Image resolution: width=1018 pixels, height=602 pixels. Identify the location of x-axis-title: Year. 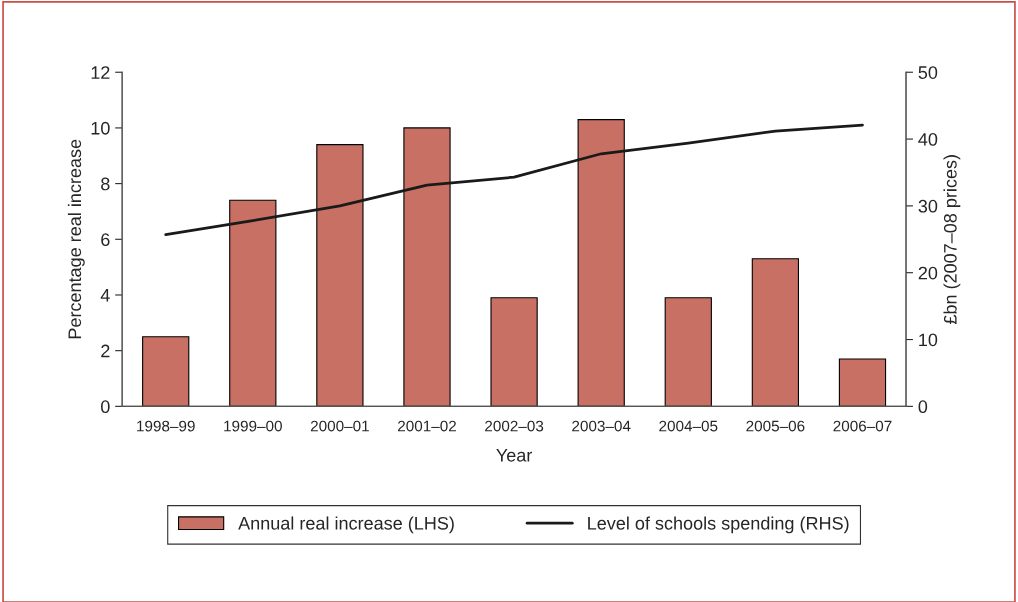
(514, 455).